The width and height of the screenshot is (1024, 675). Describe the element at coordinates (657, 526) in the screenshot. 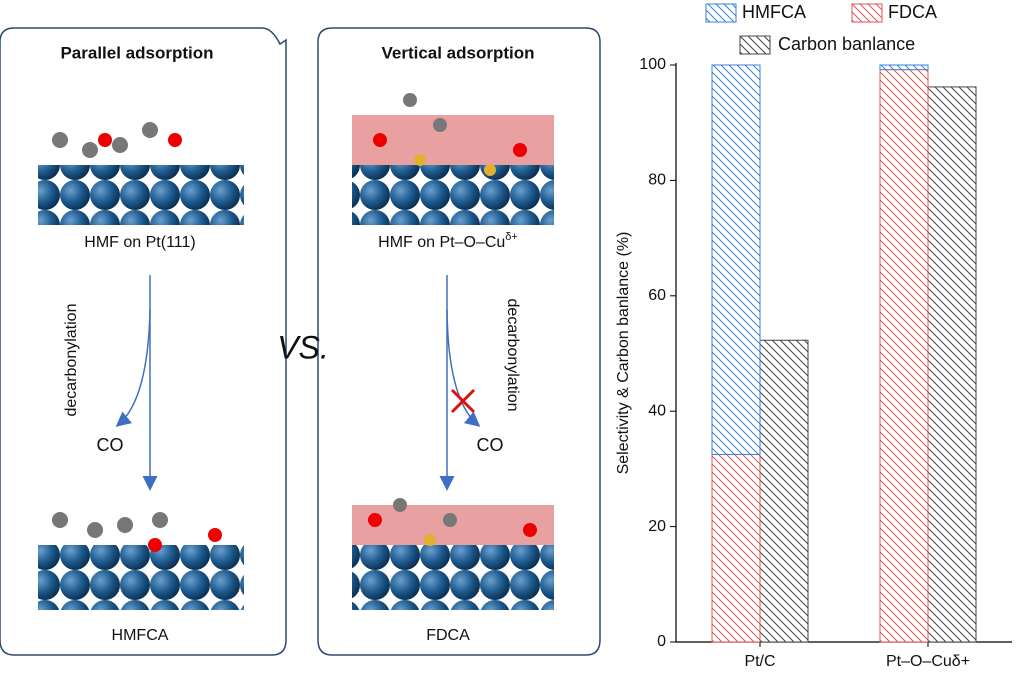

I see `y-tick-label: 20` at that location.